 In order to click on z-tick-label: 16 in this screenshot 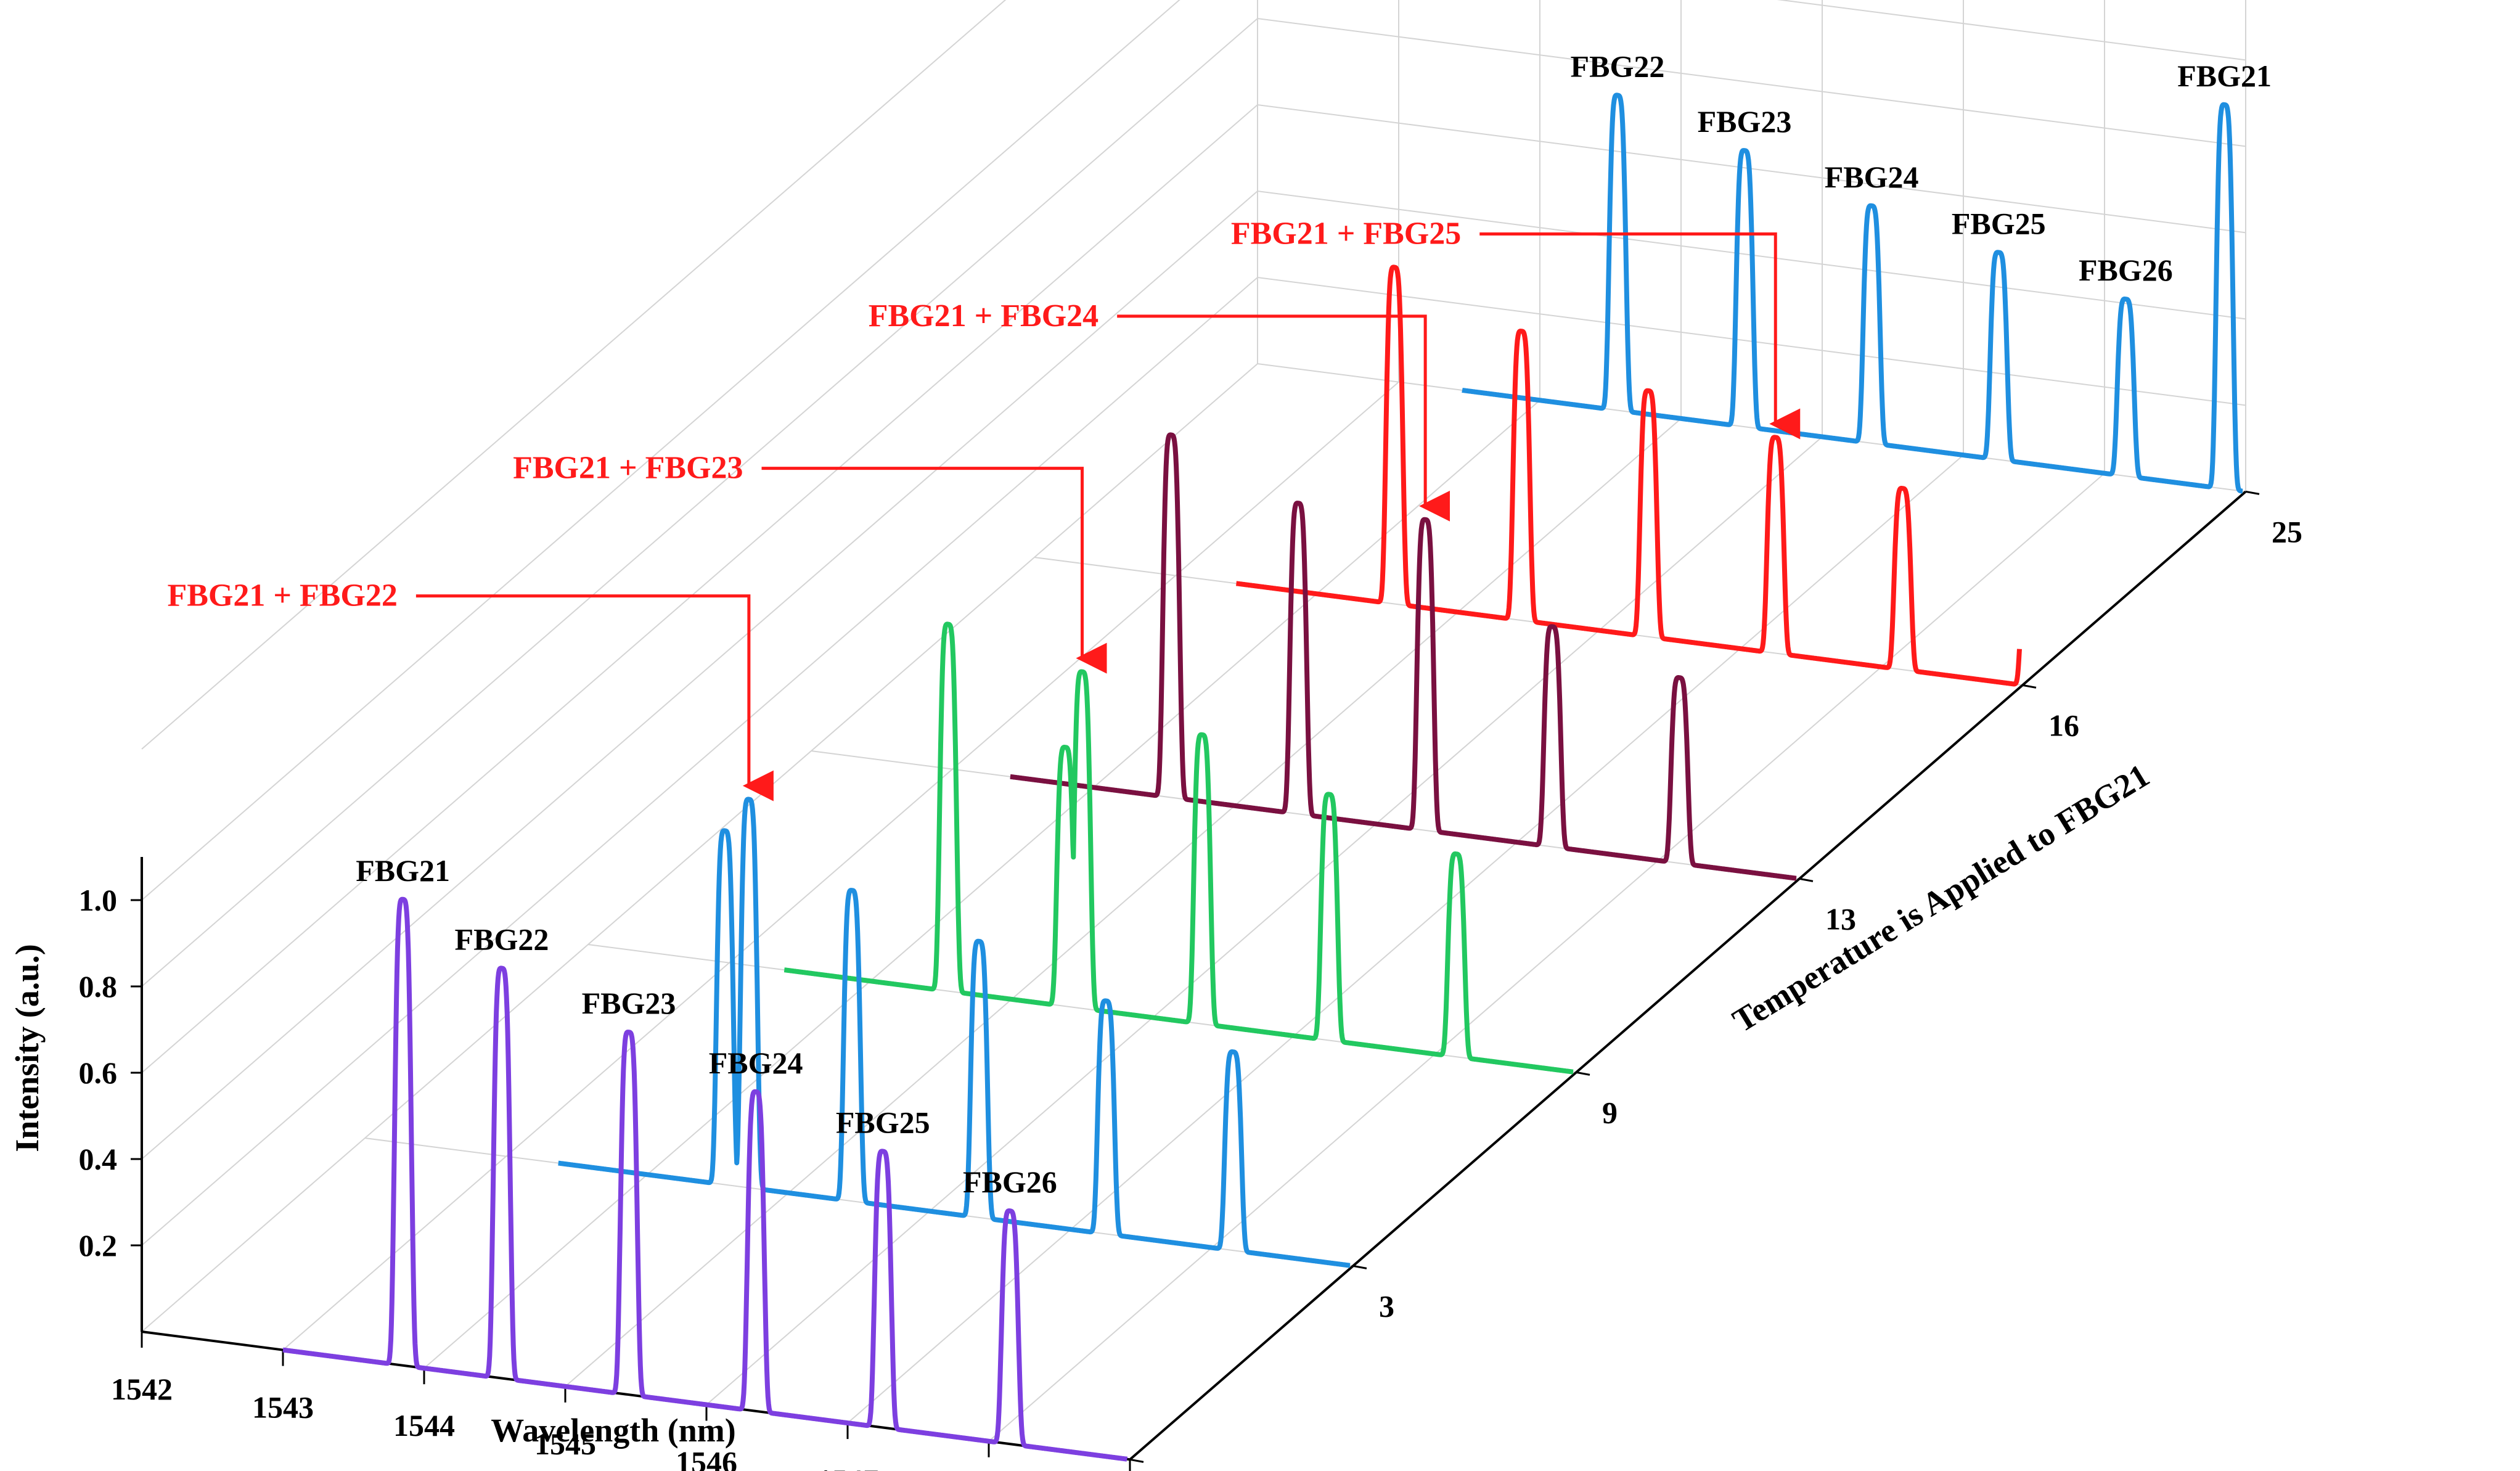, I will do `click(2063, 725)`.